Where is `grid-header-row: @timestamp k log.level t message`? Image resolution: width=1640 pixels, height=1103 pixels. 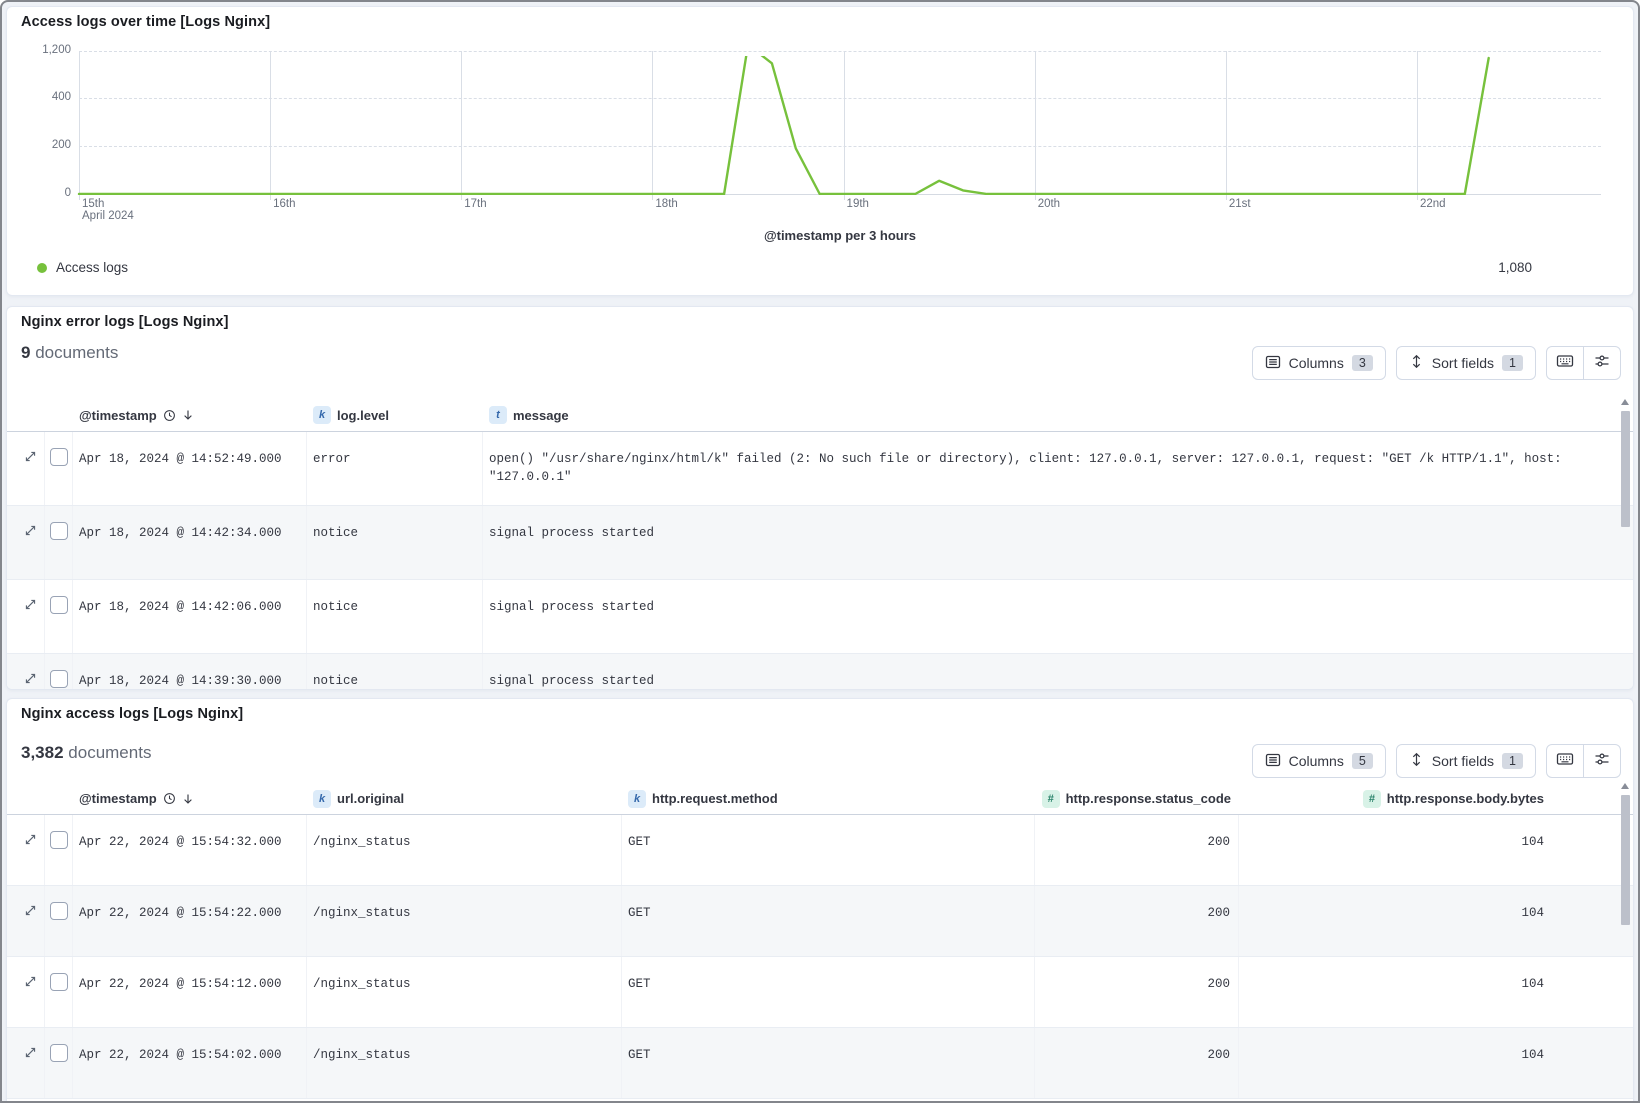
grid-header-row: @timestamp k log.level t message is located at coordinates (820, 415).